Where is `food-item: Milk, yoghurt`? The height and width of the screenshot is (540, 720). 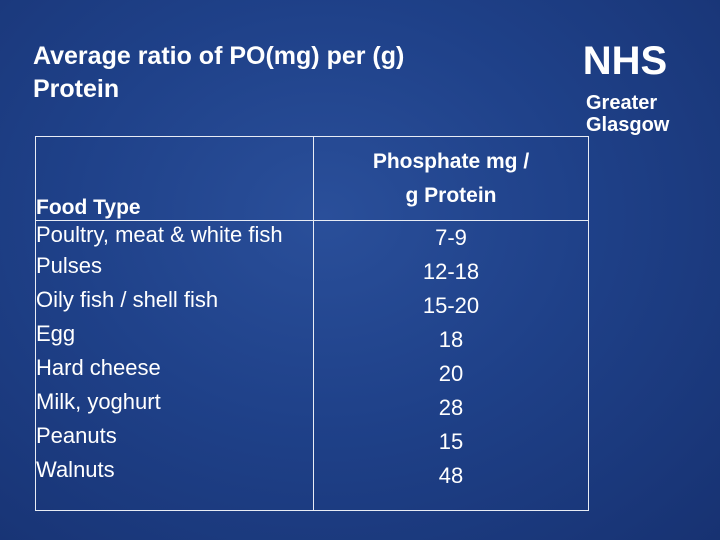 food-item: Milk, yoghurt is located at coordinates (98, 401).